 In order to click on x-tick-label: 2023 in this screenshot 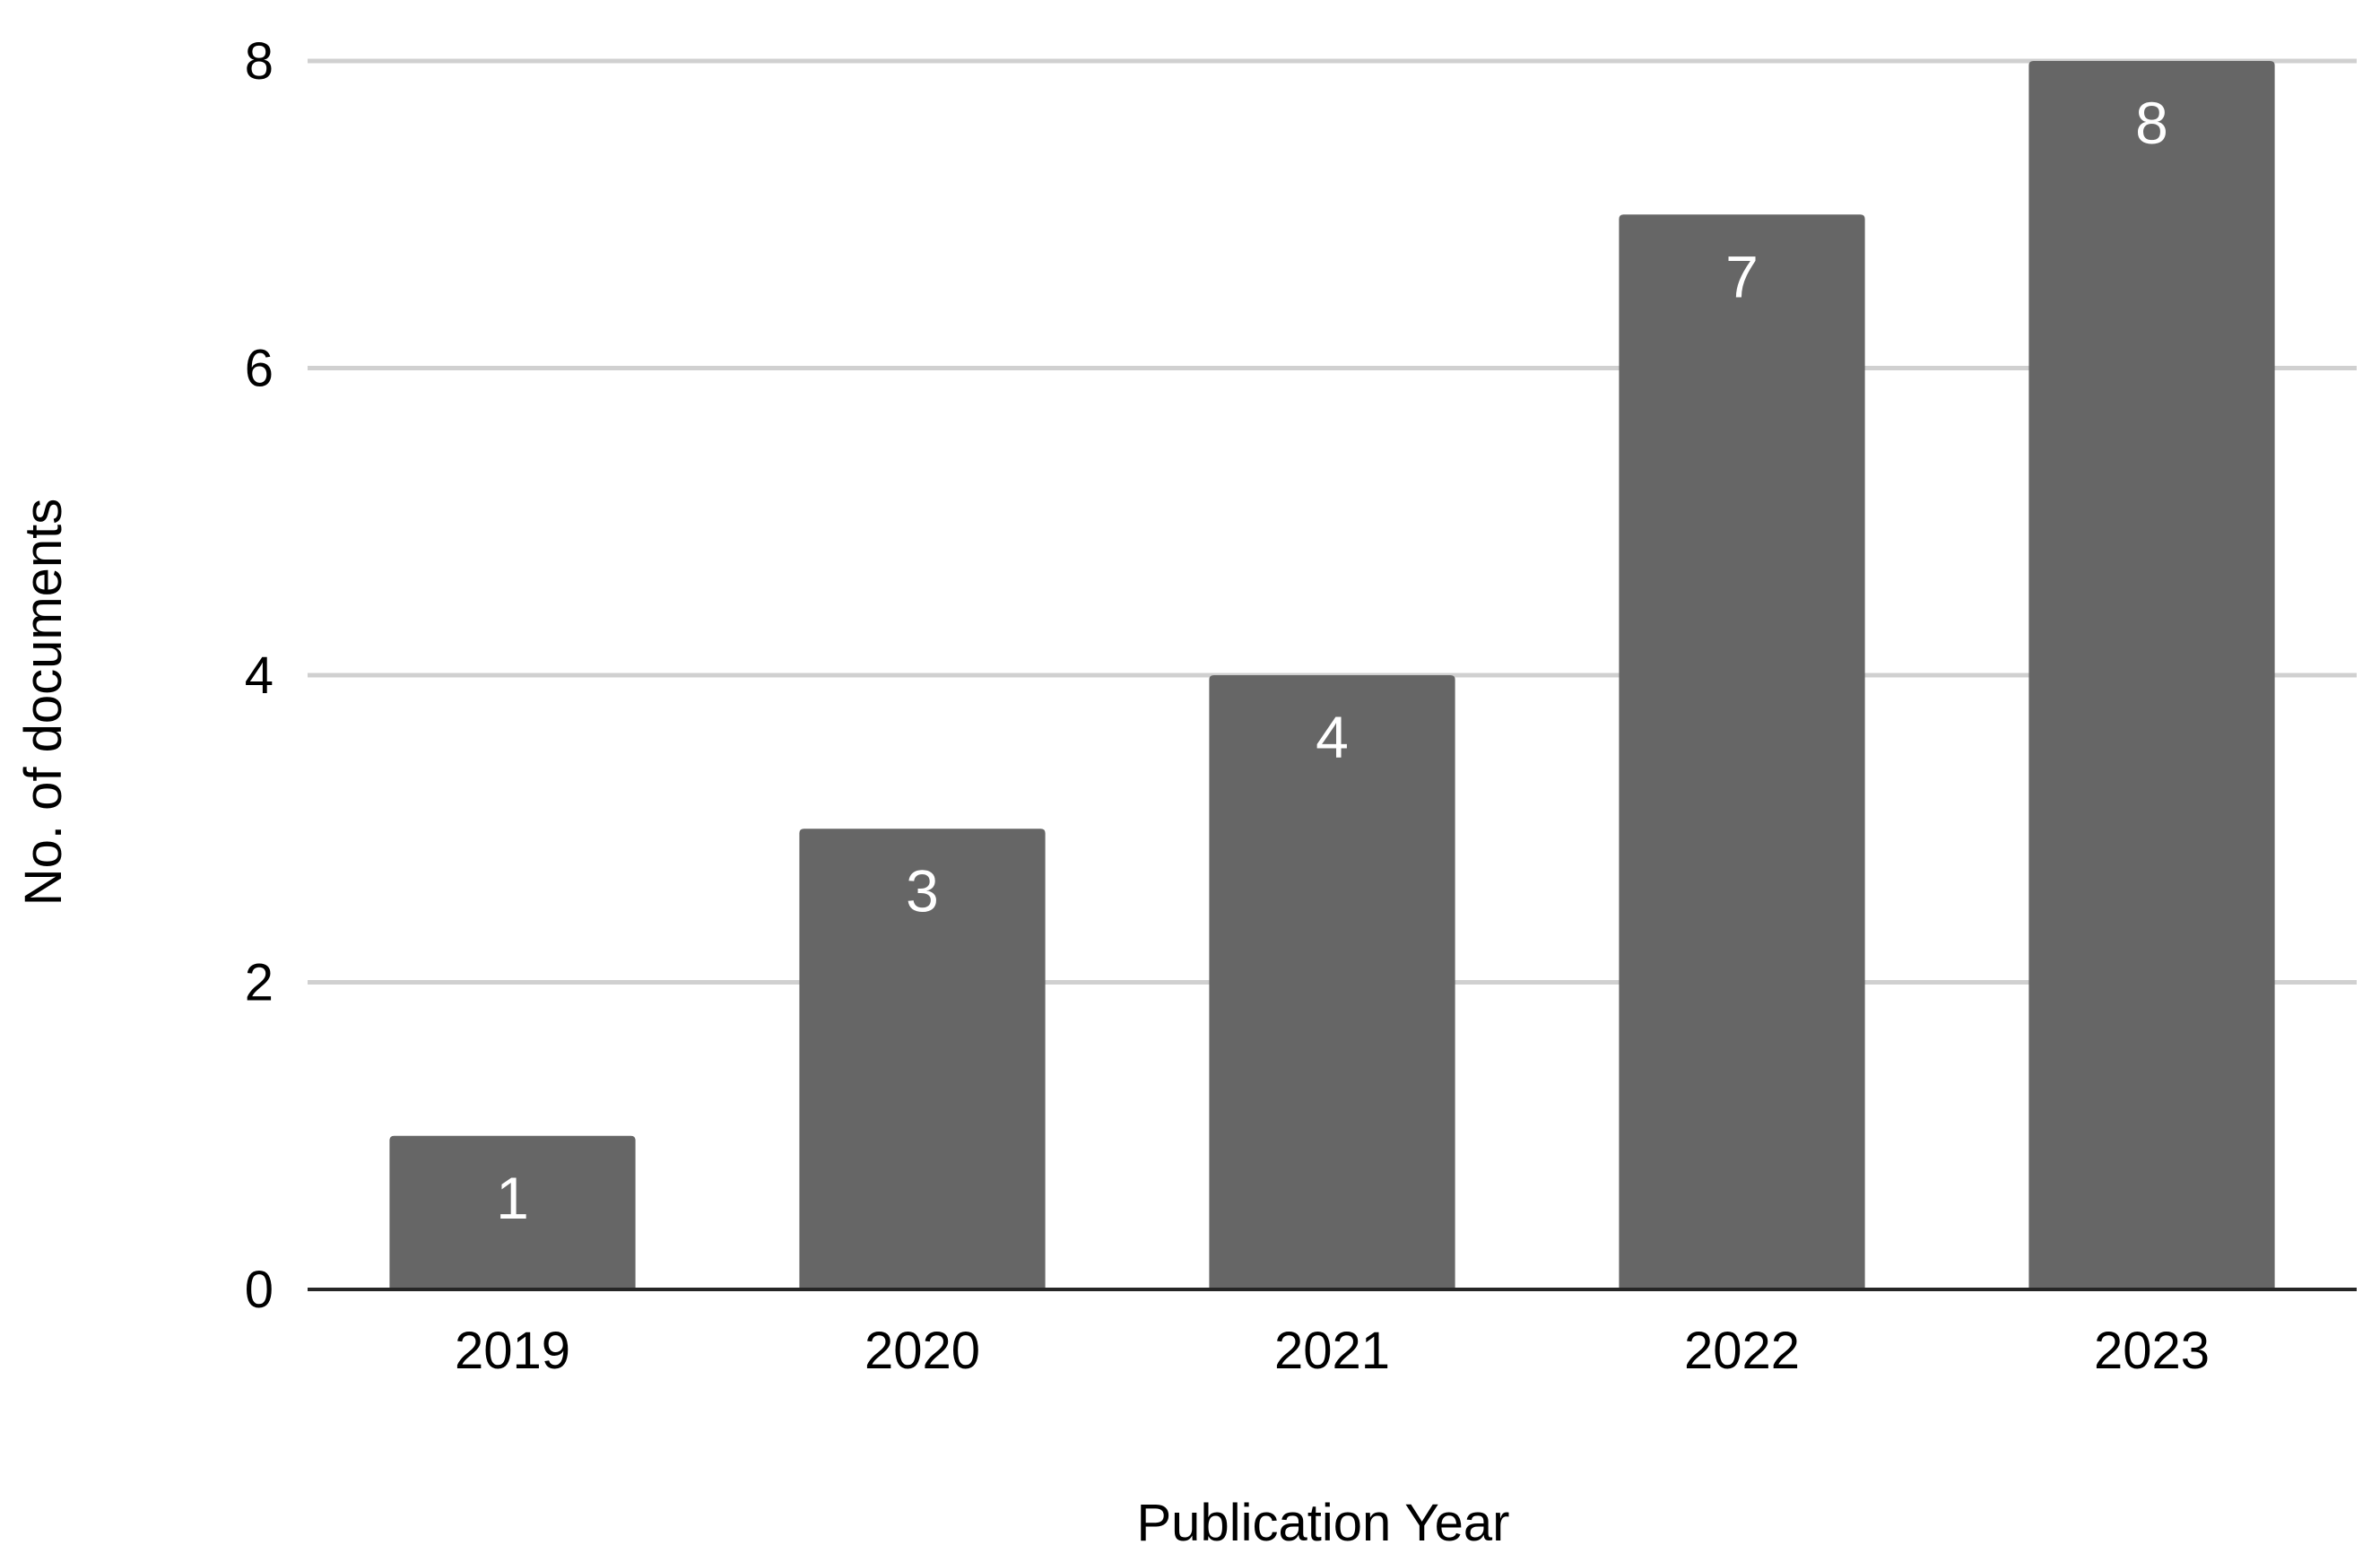, I will do `click(2152, 1351)`.